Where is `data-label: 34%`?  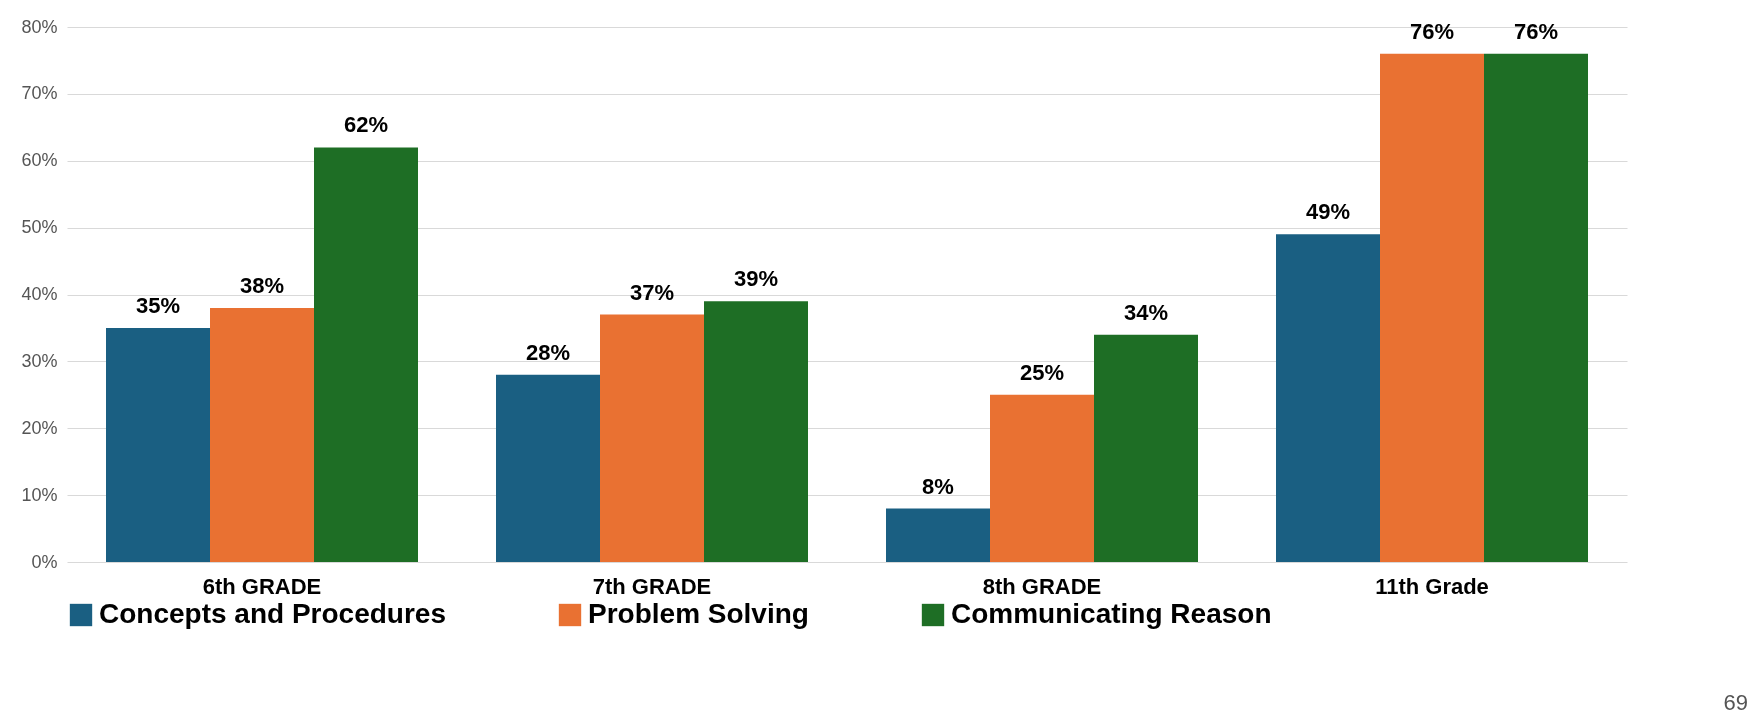
data-label: 34% is located at coordinates (1146, 312).